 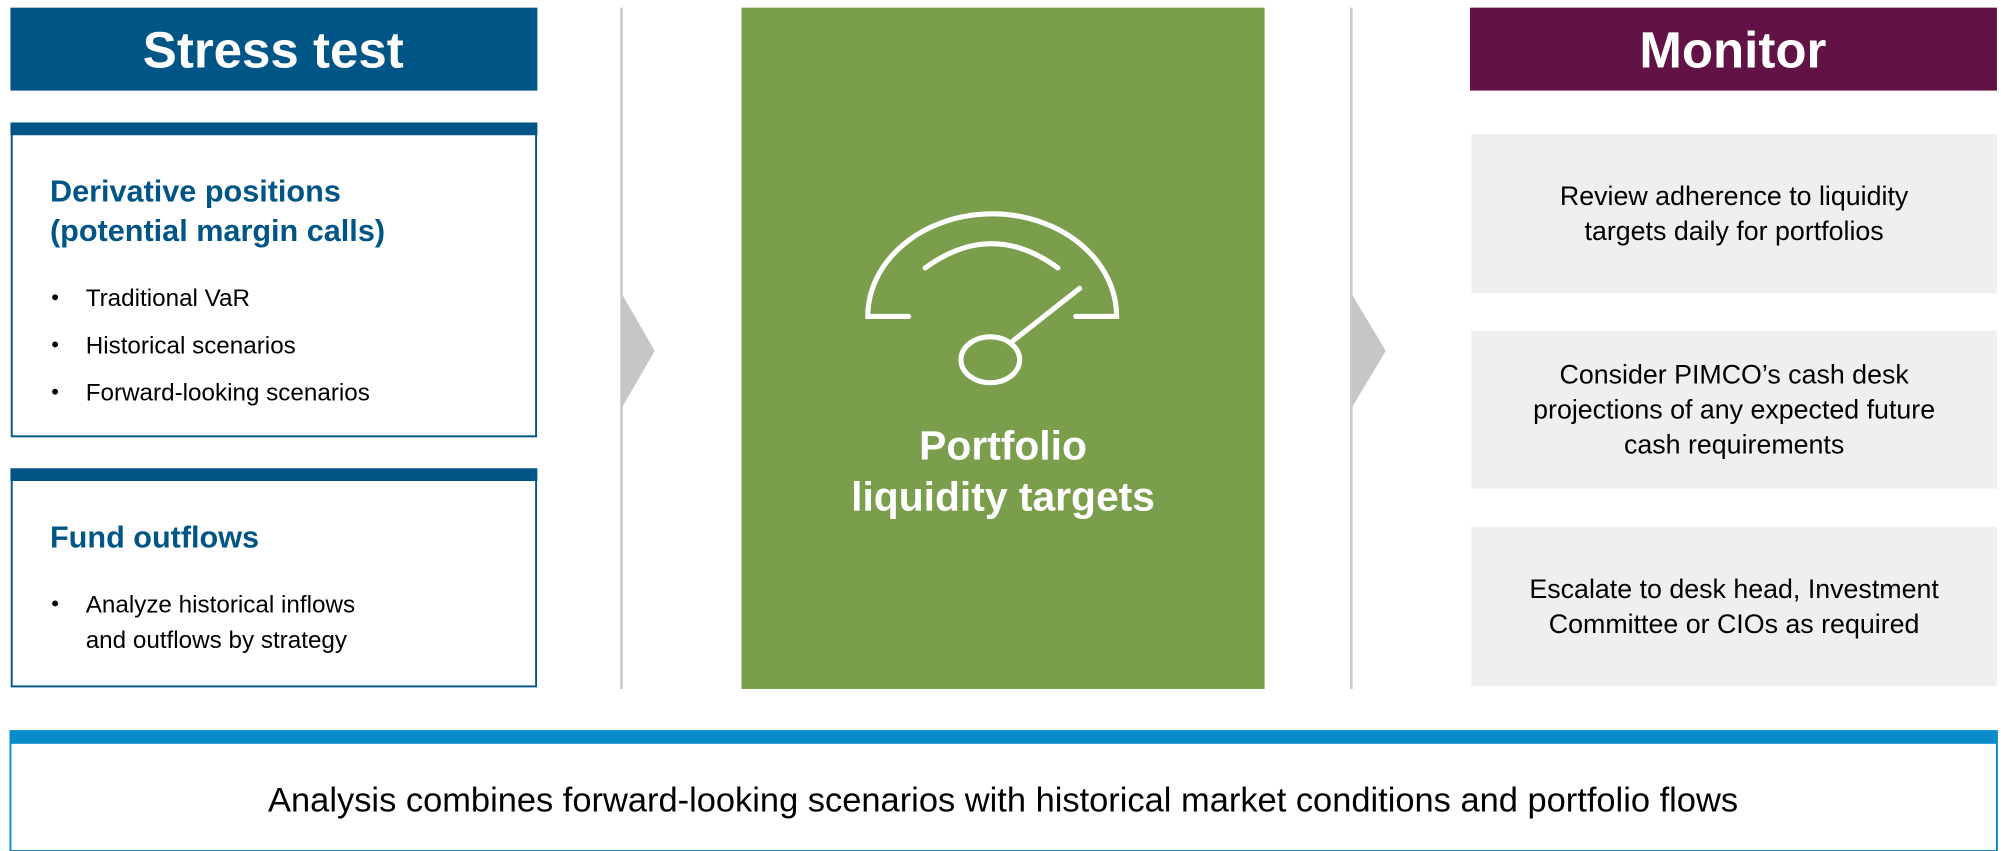 What do you see at coordinates (1003, 737) in the screenshot?
I see `footer-bar` at bounding box center [1003, 737].